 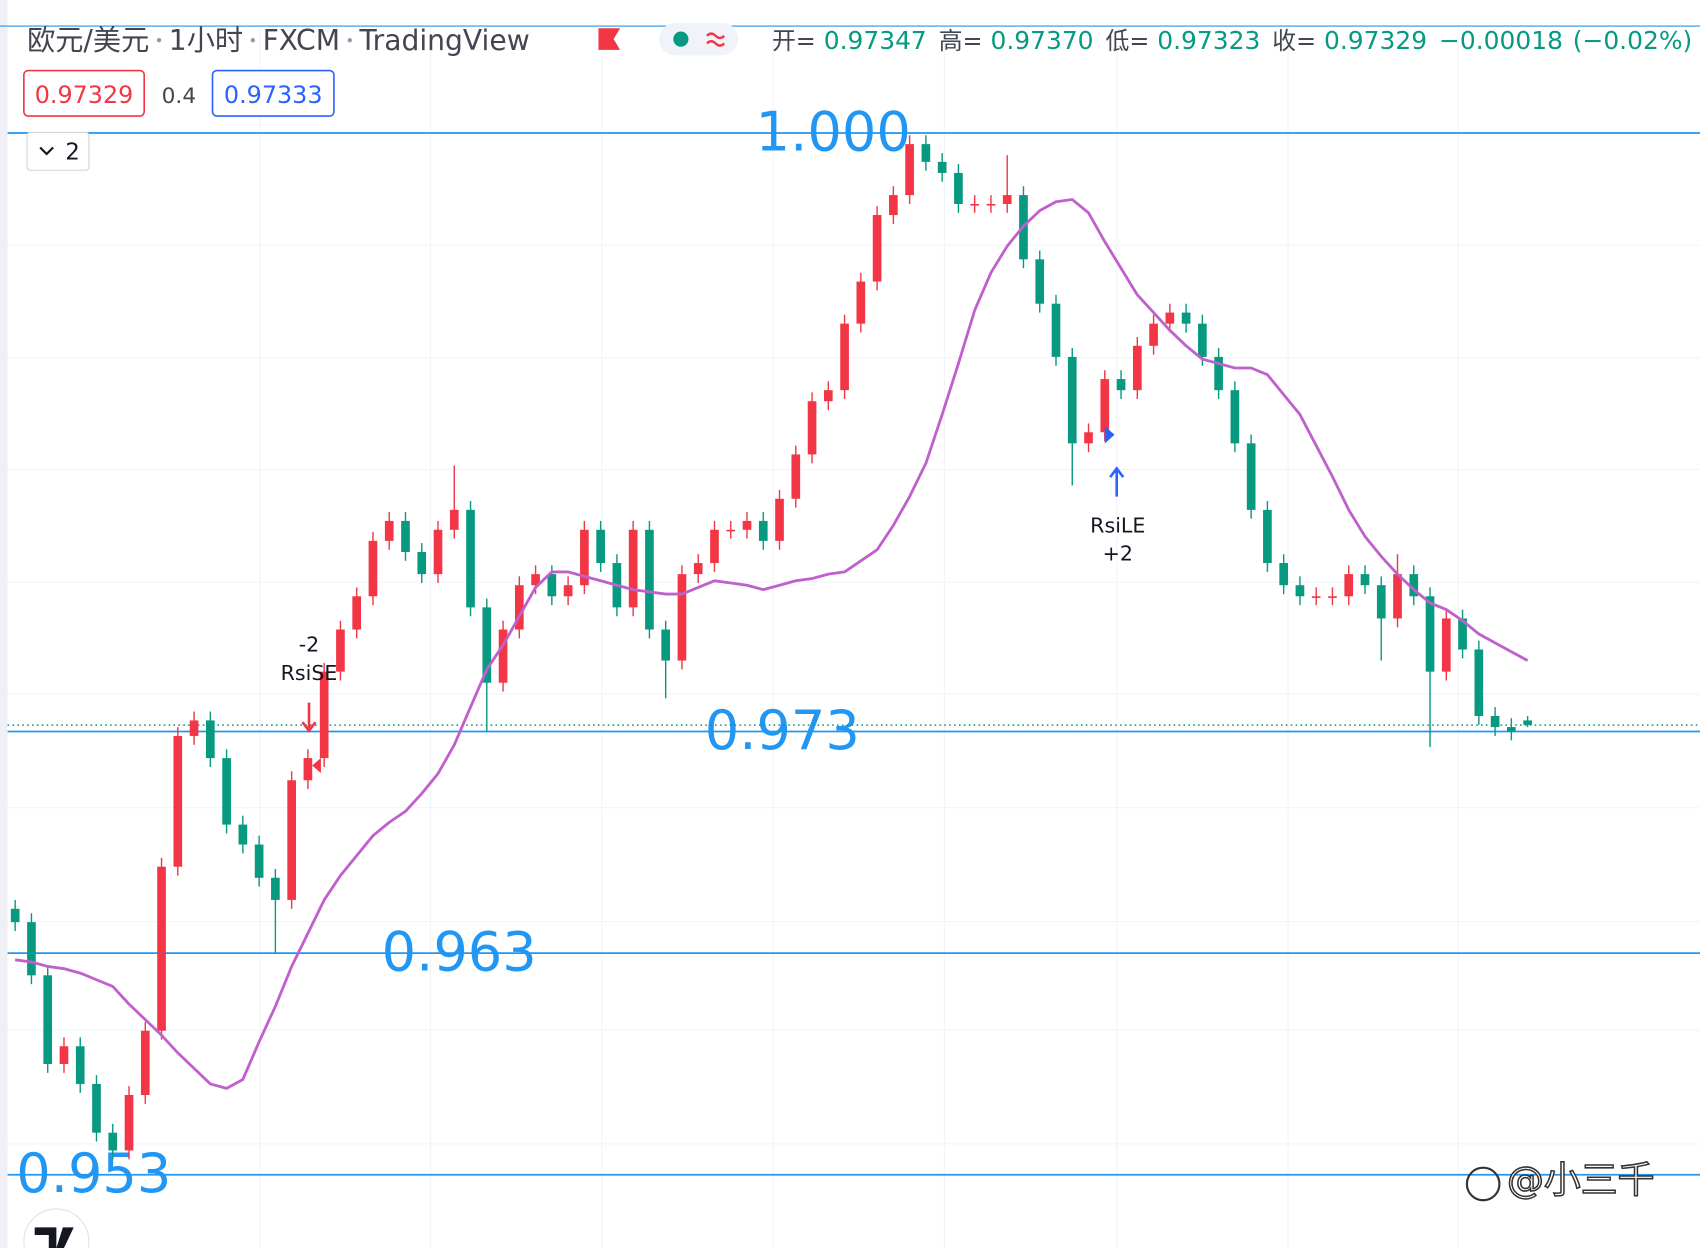 I want to click on indicator-toggle, so click(x=58, y=151).